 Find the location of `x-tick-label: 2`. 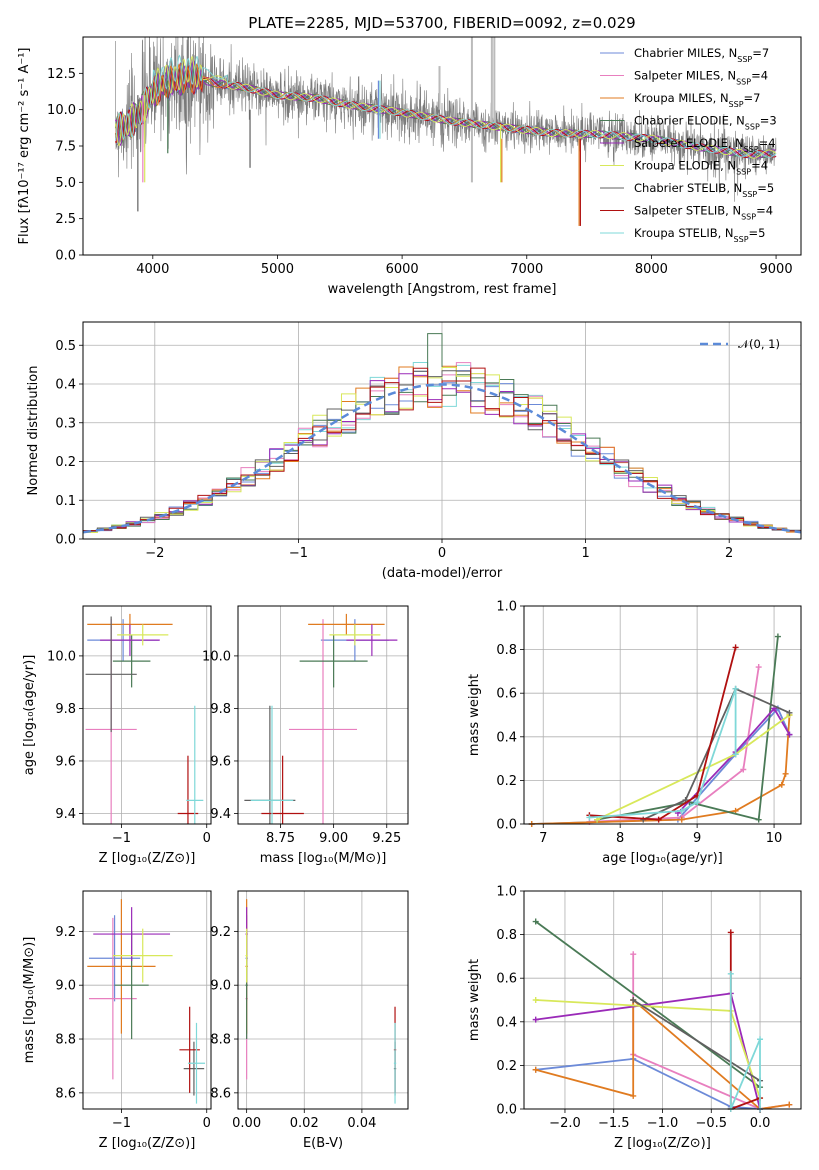

x-tick-label: 2 is located at coordinates (729, 553).